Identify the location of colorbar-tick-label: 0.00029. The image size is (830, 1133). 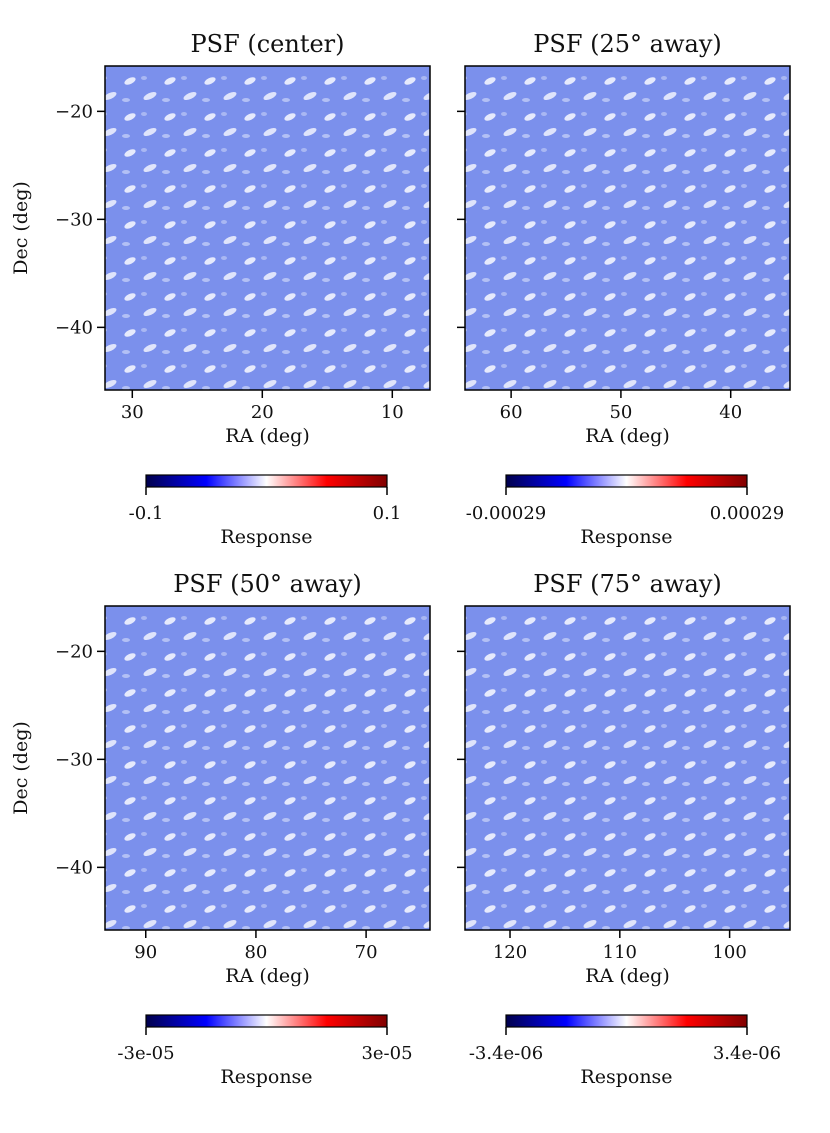
(747, 513).